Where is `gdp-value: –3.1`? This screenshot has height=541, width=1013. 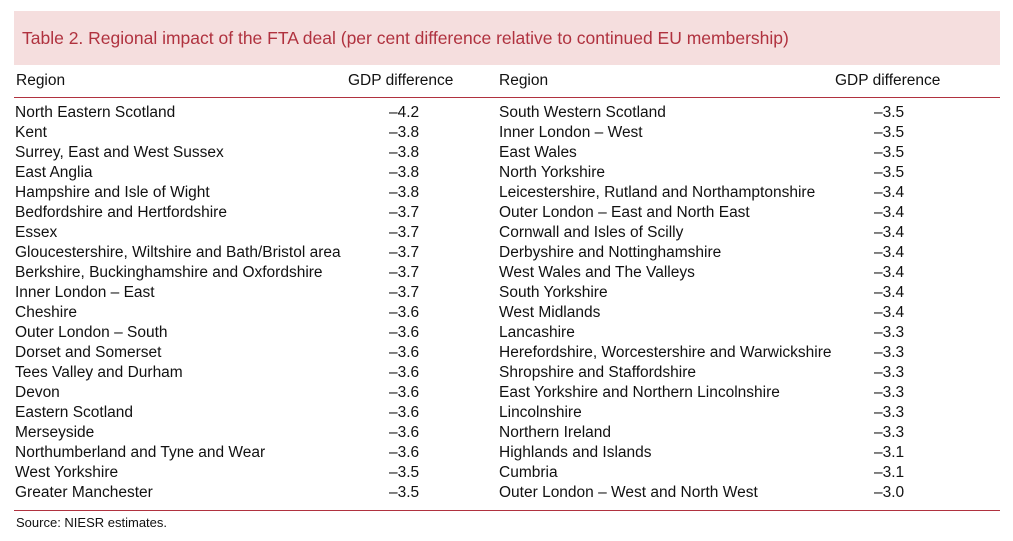
gdp-value: –3.1 is located at coordinates (889, 472).